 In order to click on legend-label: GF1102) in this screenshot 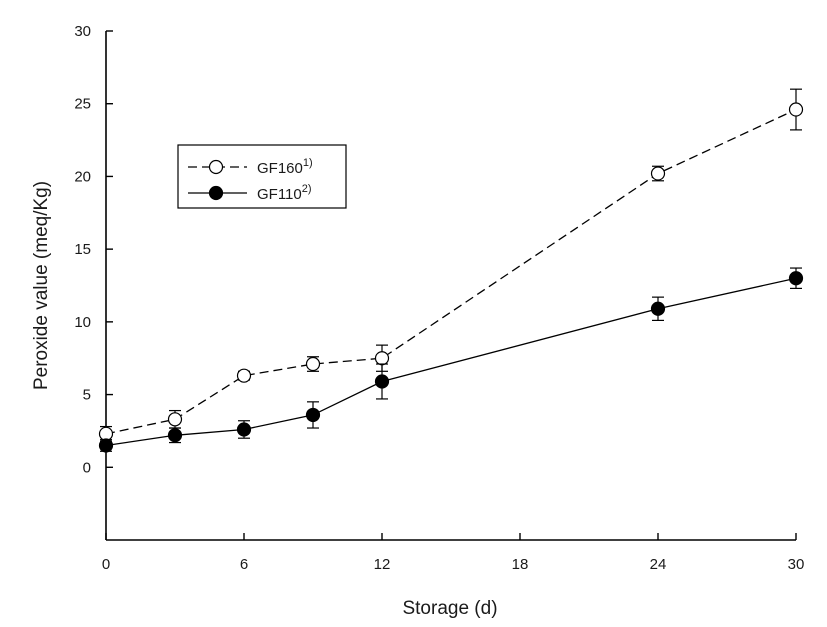, I will do `click(284, 193)`.